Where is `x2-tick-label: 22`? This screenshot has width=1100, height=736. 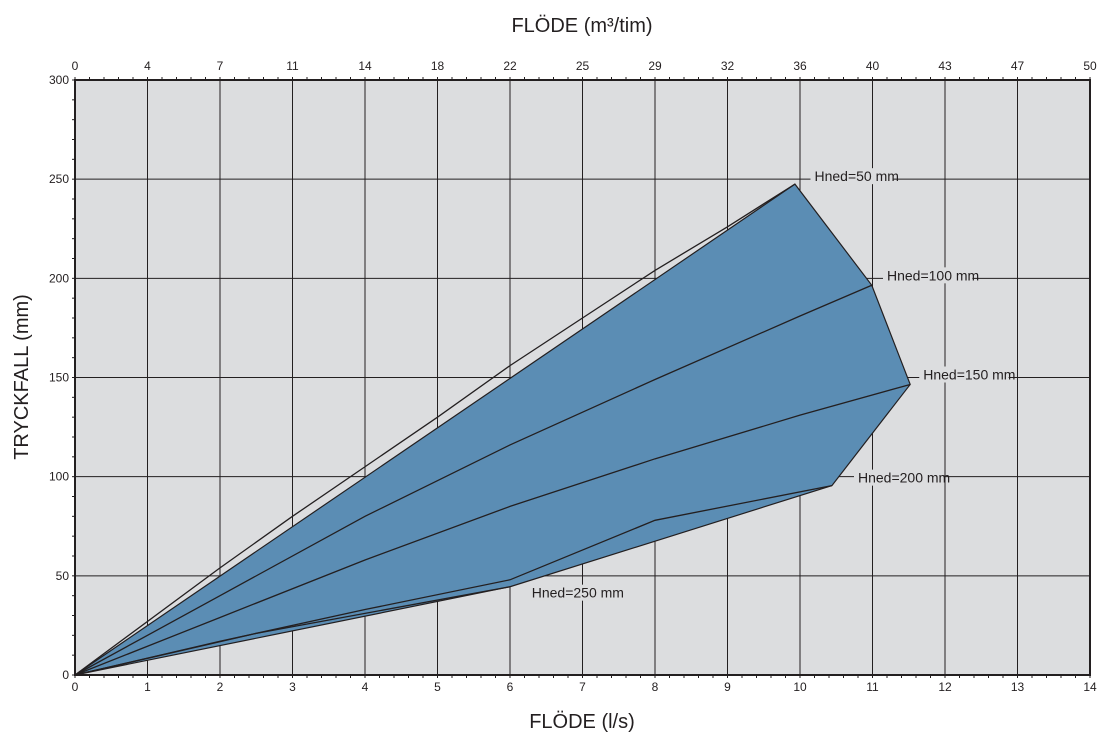 x2-tick-label: 22 is located at coordinates (510, 66).